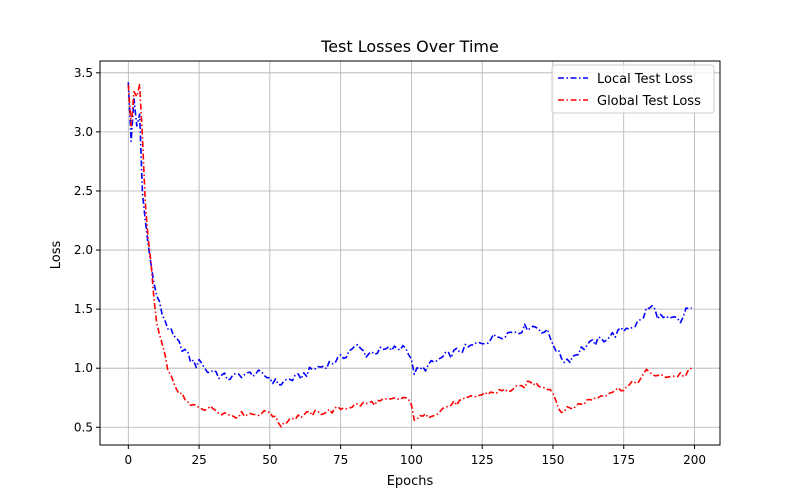 The width and height of the screenshot is (800, 500). What do you see at coordinates (83, 191) in the screenshot?
I see `y-tick-label: 2.5` at bounding box center [83, 191].